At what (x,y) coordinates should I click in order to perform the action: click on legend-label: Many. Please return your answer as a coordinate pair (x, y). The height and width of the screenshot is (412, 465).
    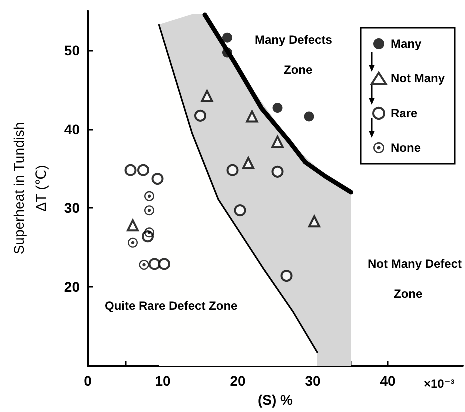
    Looking at the image, I should click on (406, 44).